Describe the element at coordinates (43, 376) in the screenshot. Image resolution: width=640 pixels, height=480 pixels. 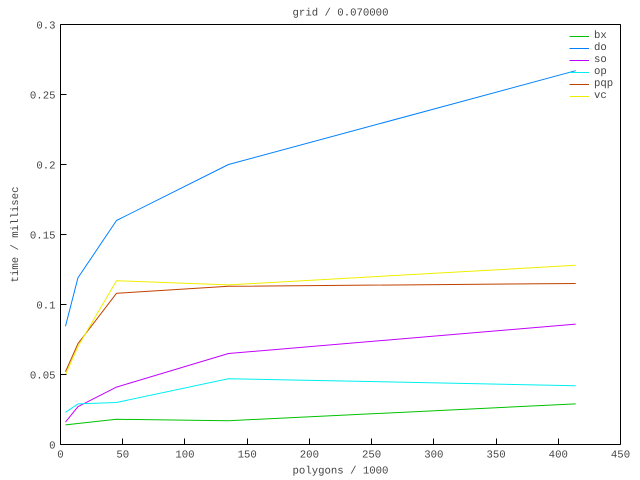
I see `y-tick-label: 0.05` at that location.